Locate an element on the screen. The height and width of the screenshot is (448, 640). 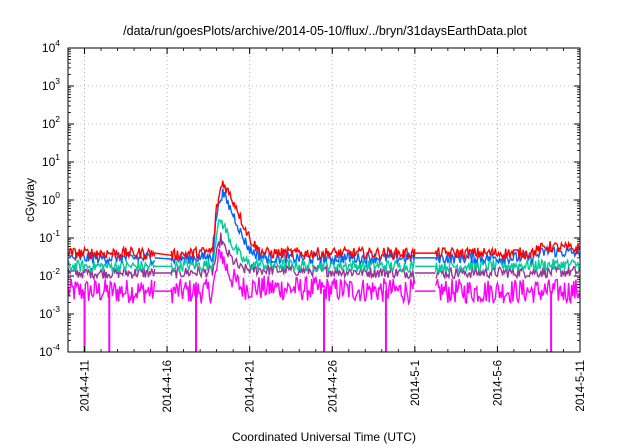
y-tick-label: 10⁰ is located at coordinates (51, 198).